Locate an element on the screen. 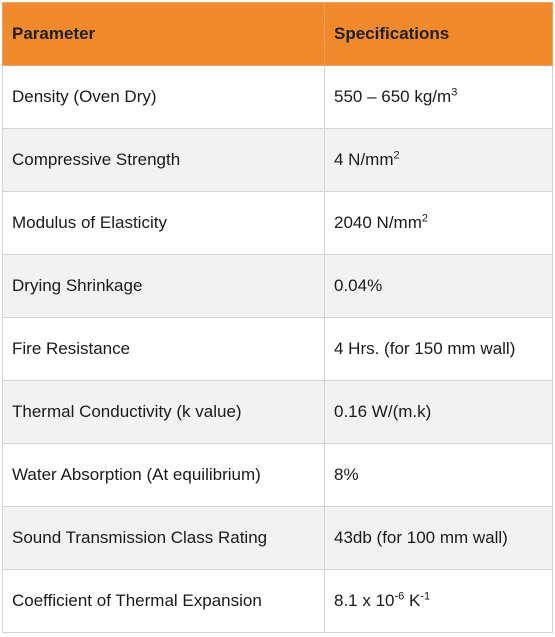 The height and width of the screenshot is (637, 555). parameter-cell: Water Absorption (At equilibrium) is located at coordinates (163, 475).